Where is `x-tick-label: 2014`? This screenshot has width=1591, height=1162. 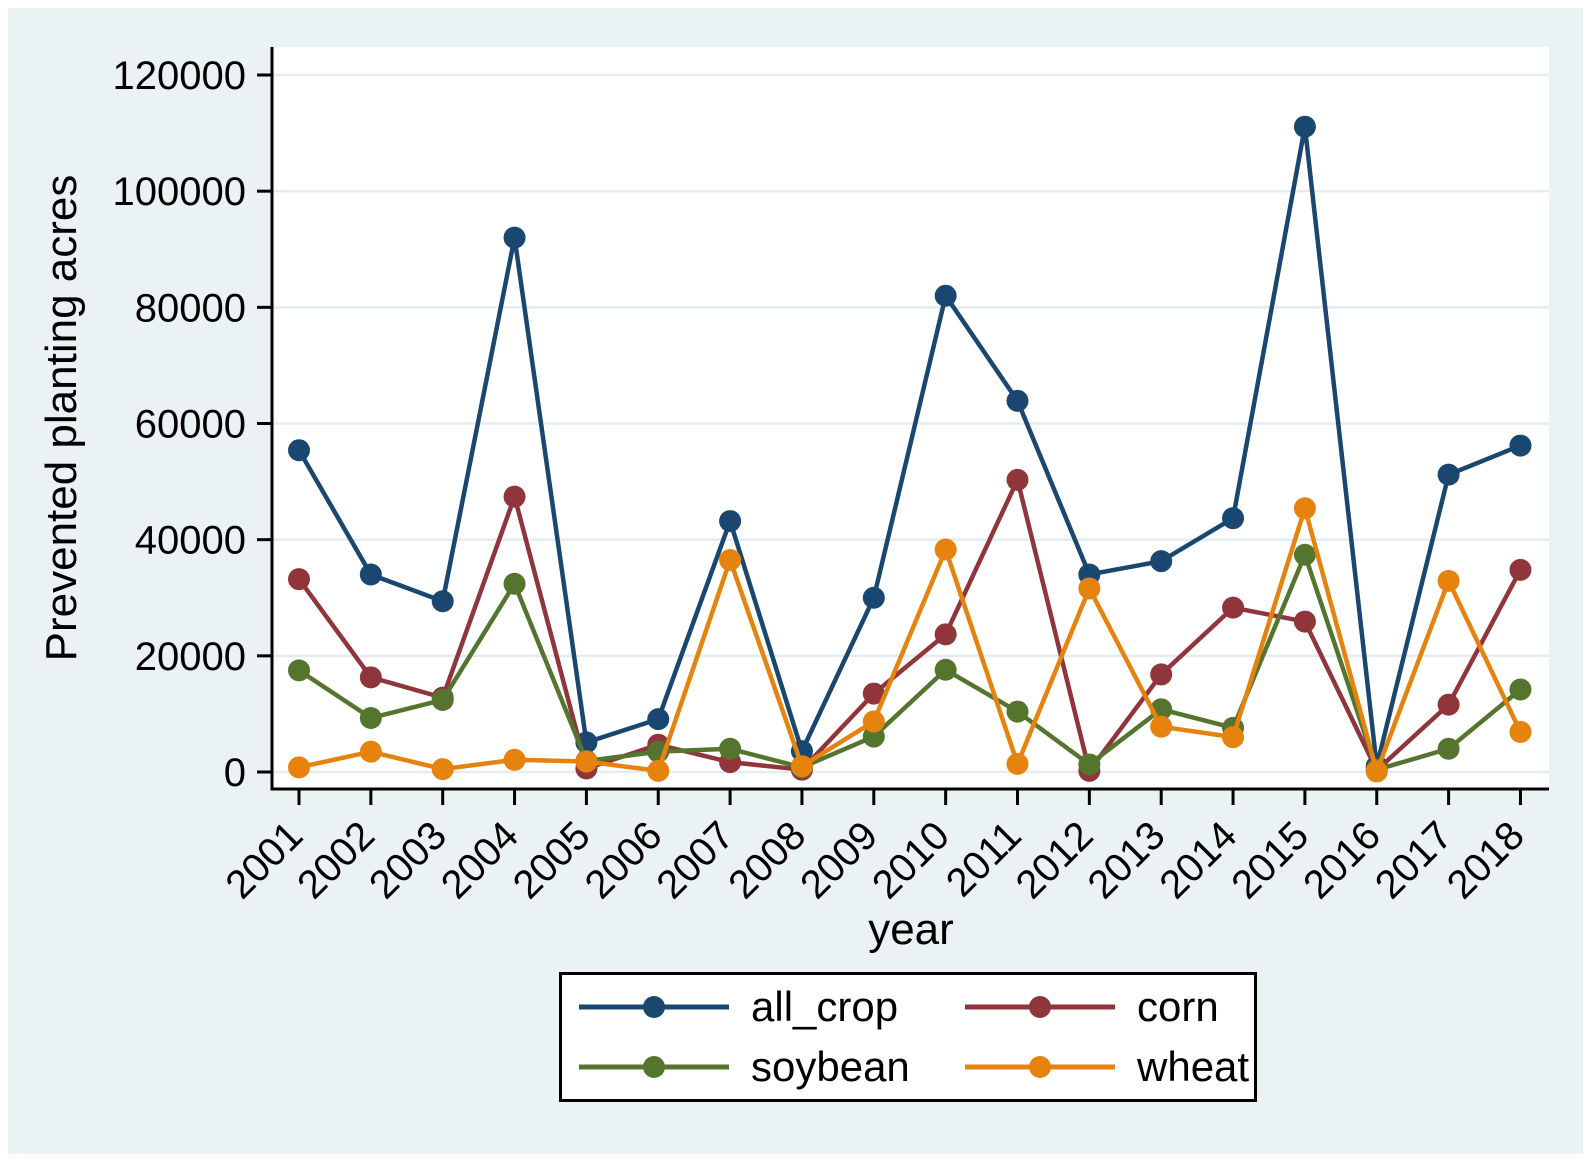
x-tick-label: 2014 is located at coordinates (1198, 860).